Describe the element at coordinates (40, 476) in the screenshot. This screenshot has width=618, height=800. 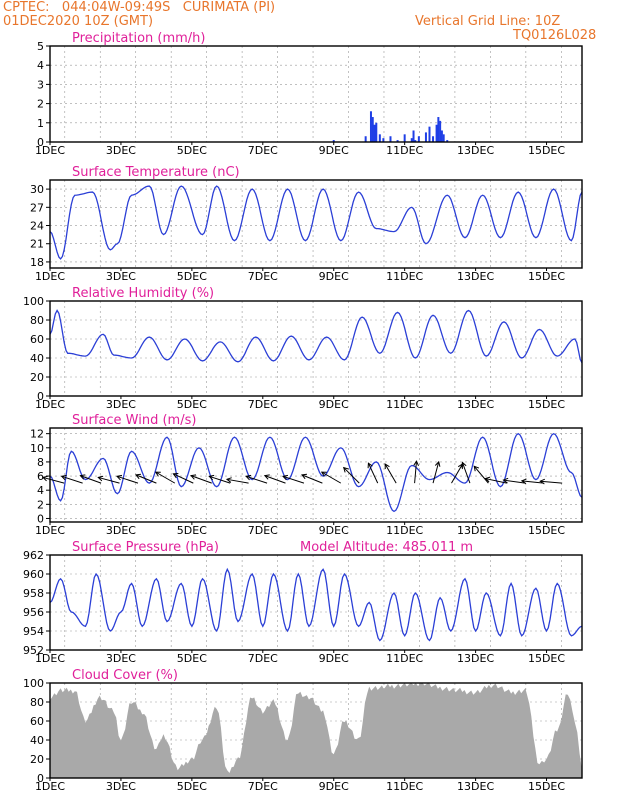
I see `y-tick-label: 6` at that location.